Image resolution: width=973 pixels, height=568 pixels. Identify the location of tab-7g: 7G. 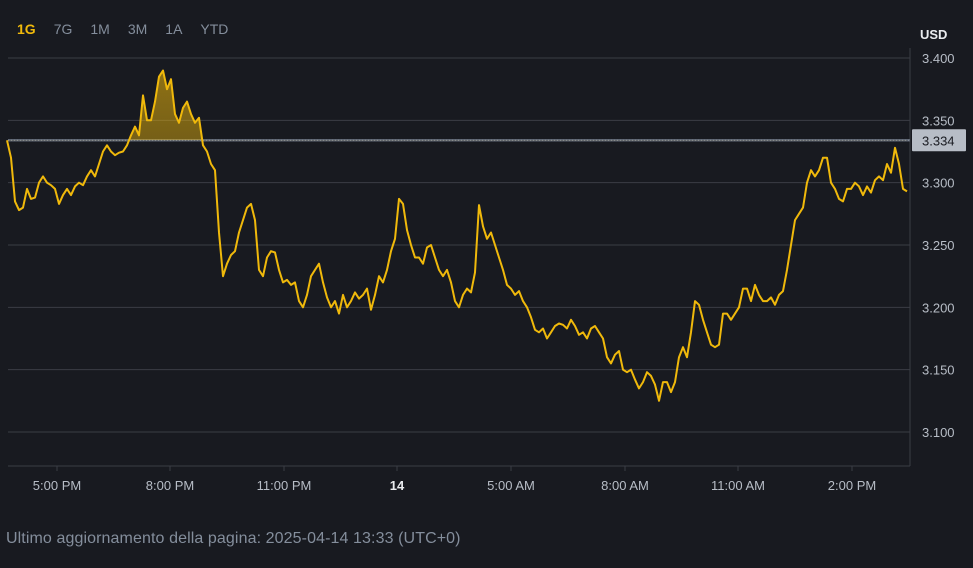
(63, 29).